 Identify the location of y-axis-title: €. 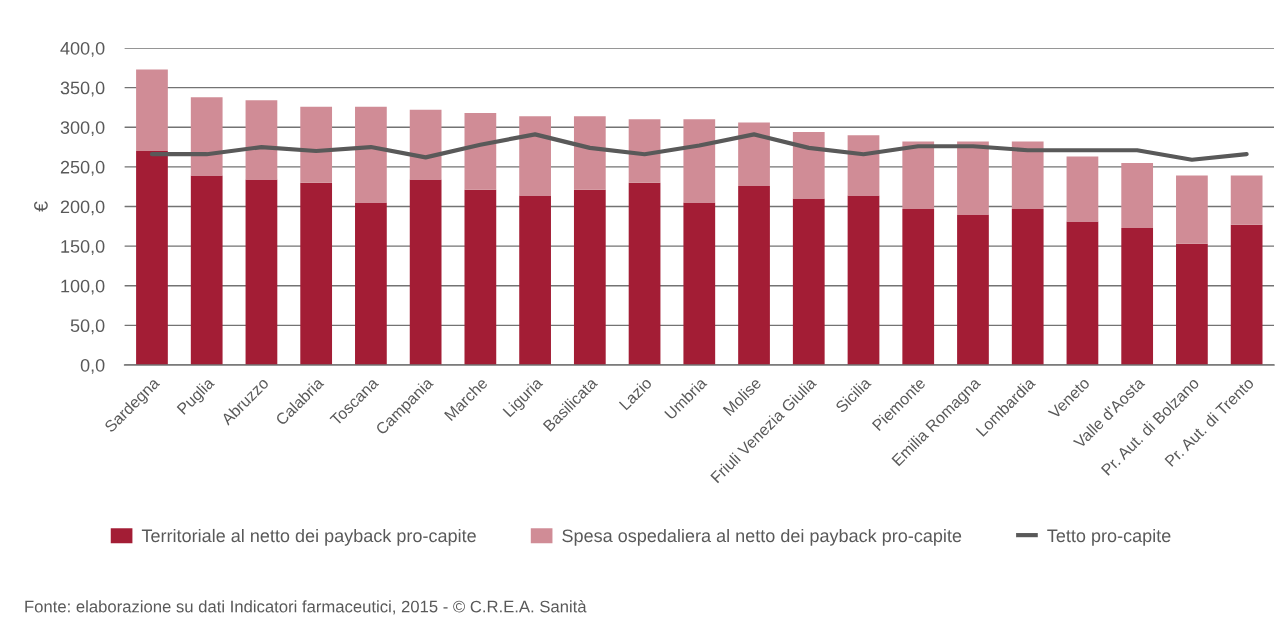
(41, 206).